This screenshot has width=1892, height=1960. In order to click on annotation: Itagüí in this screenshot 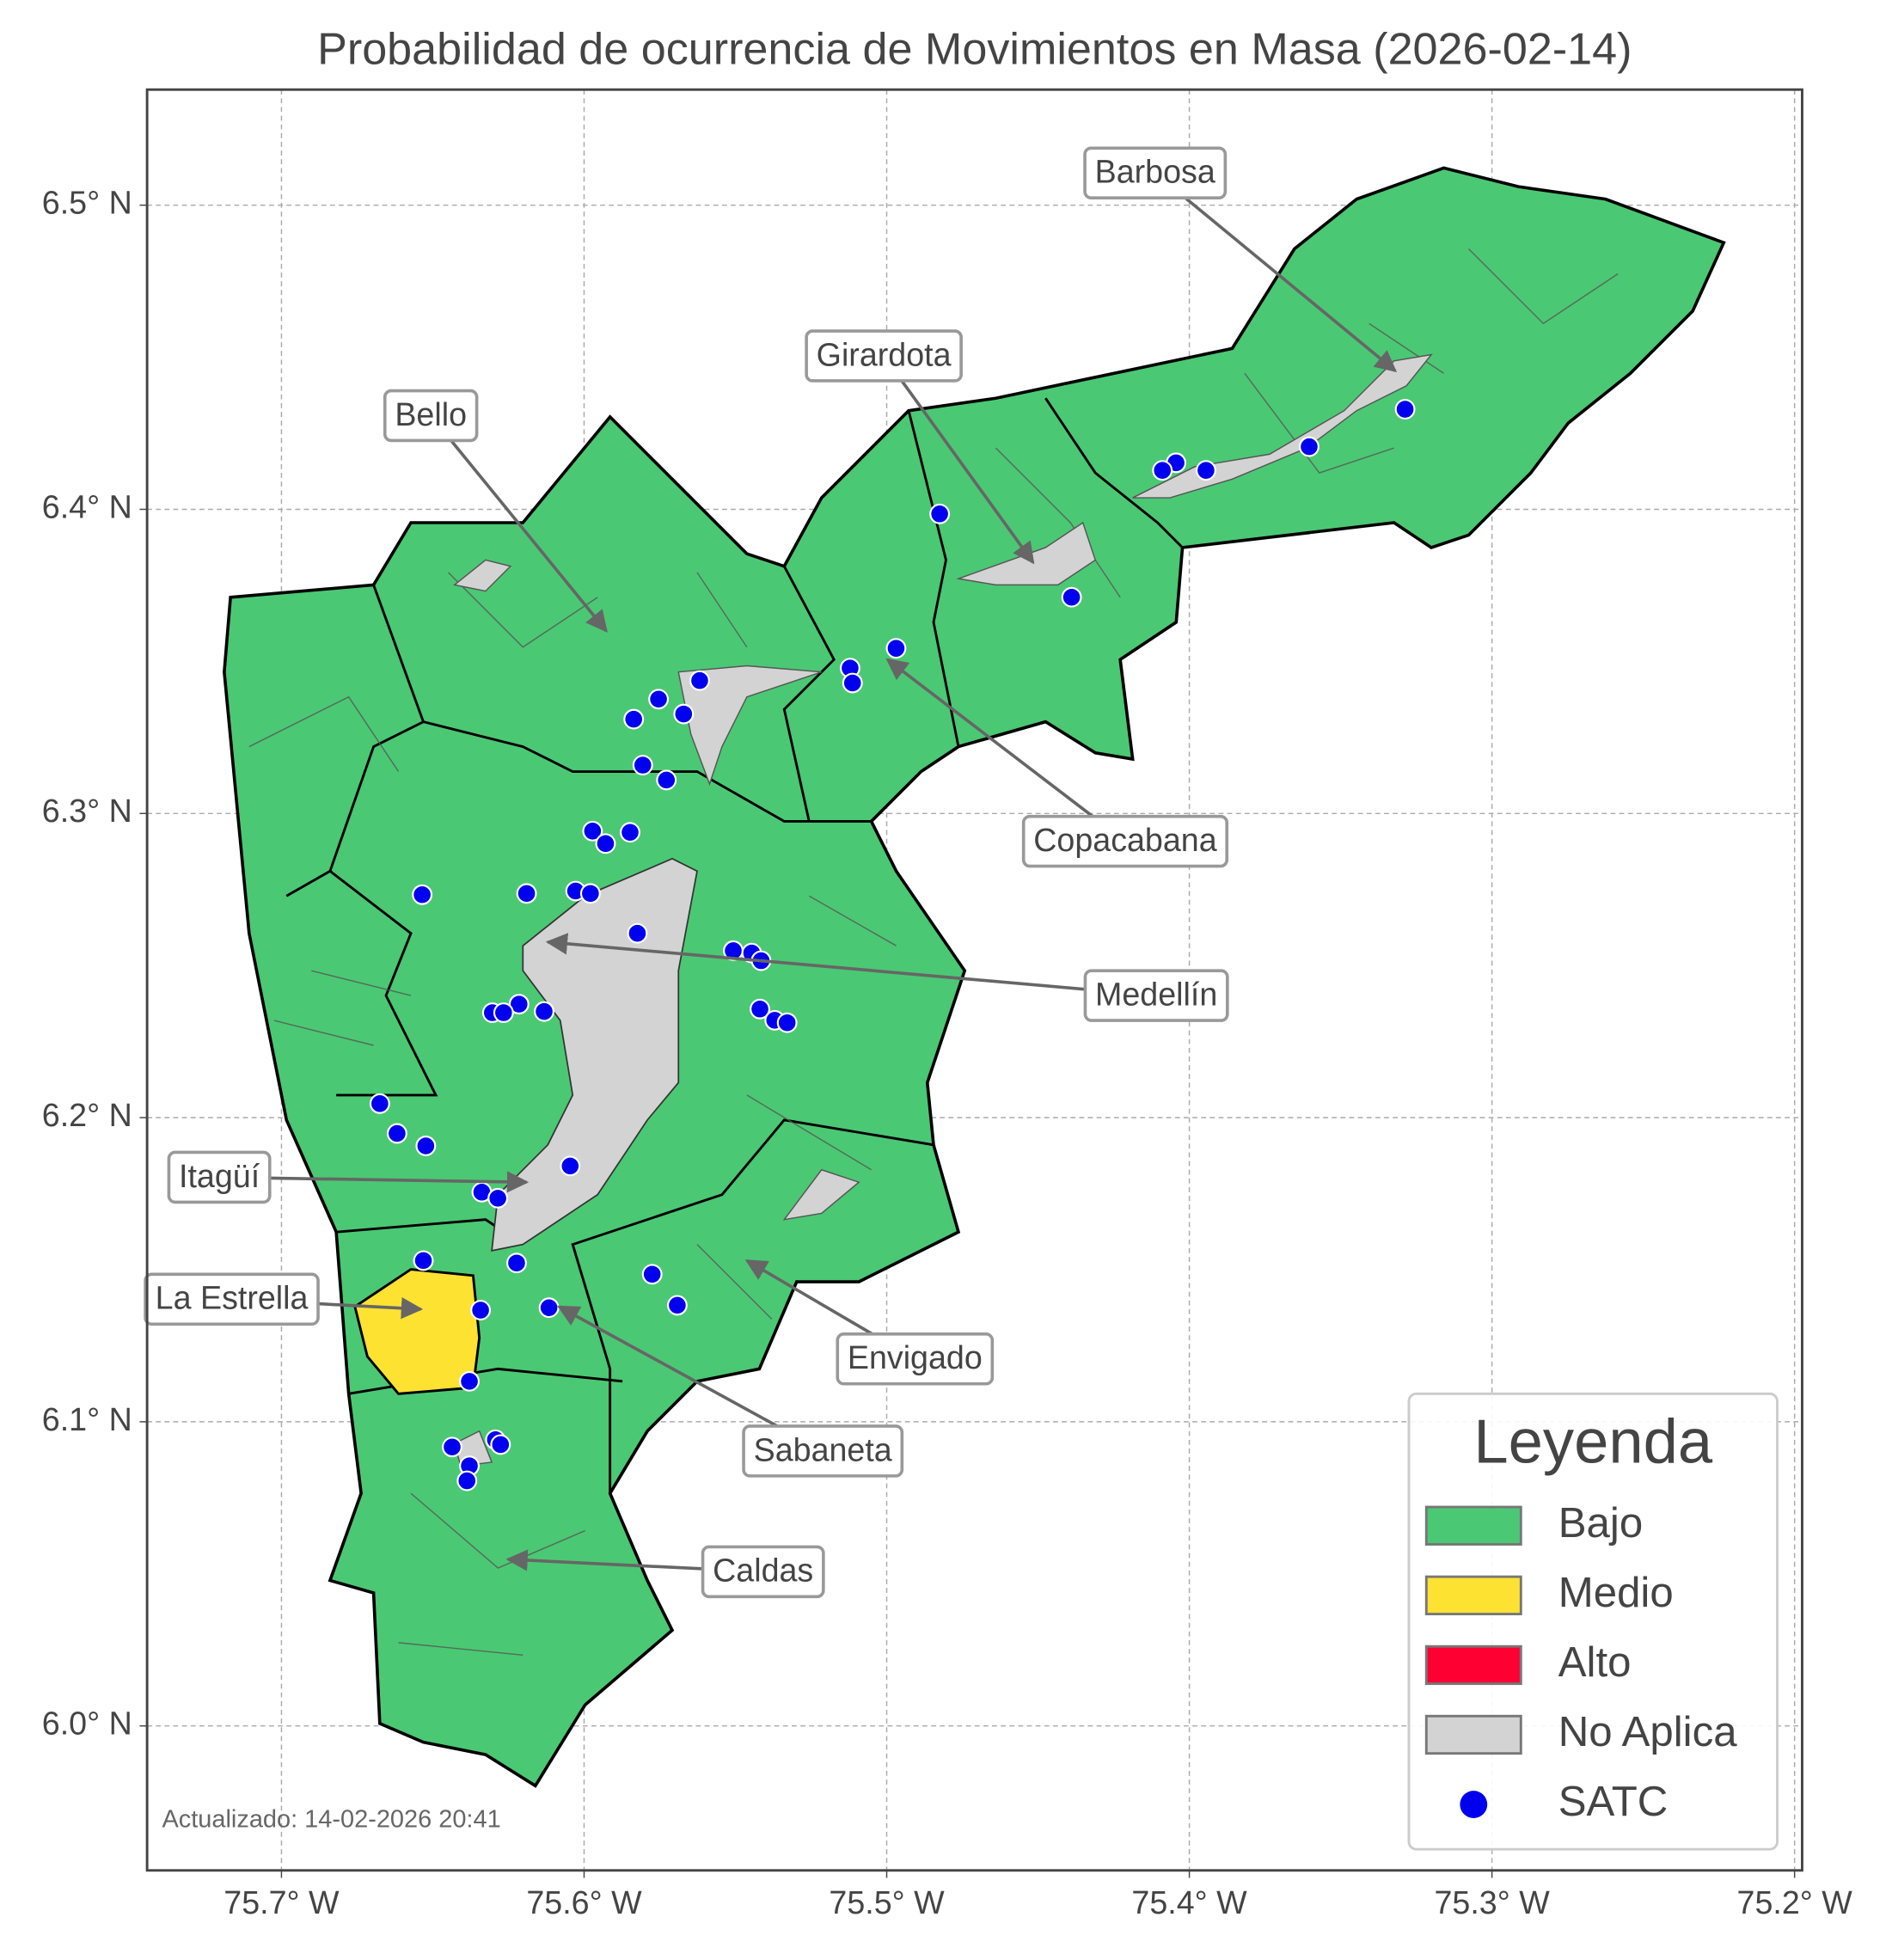, I will do `click(219, 1177)`.